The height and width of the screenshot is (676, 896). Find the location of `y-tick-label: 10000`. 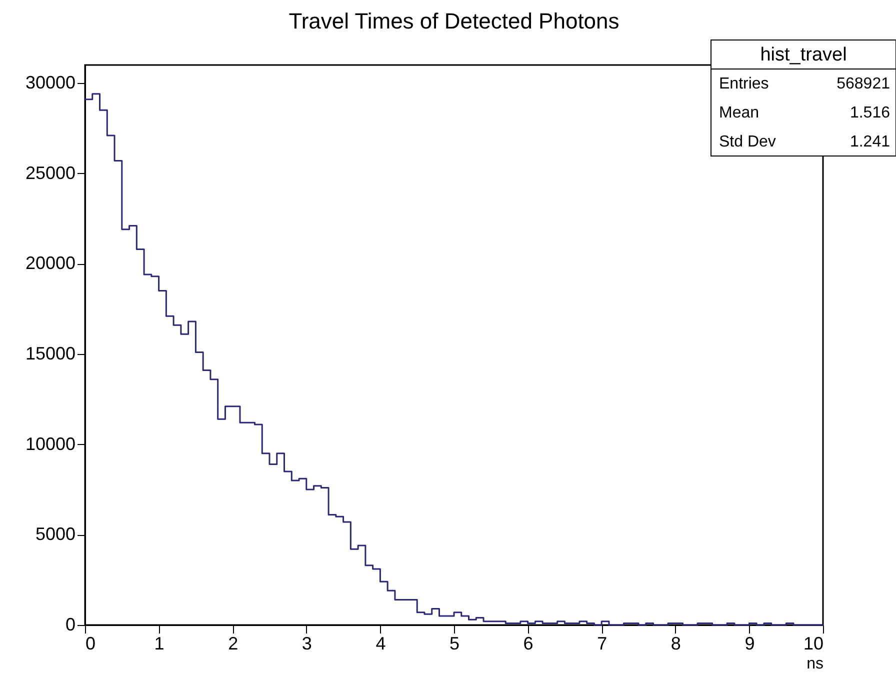

y-tick-label: 10000 is located at coordinates (50, 444).